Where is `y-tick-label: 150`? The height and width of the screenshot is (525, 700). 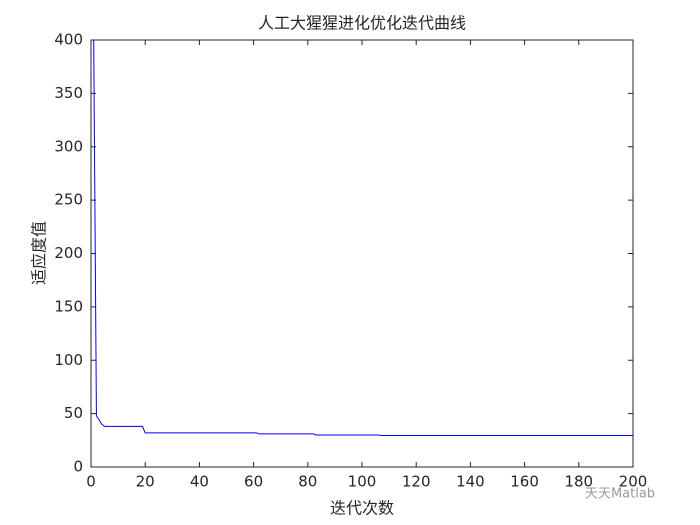
y-tick-label: 150 is located at coordinates (68, 306).